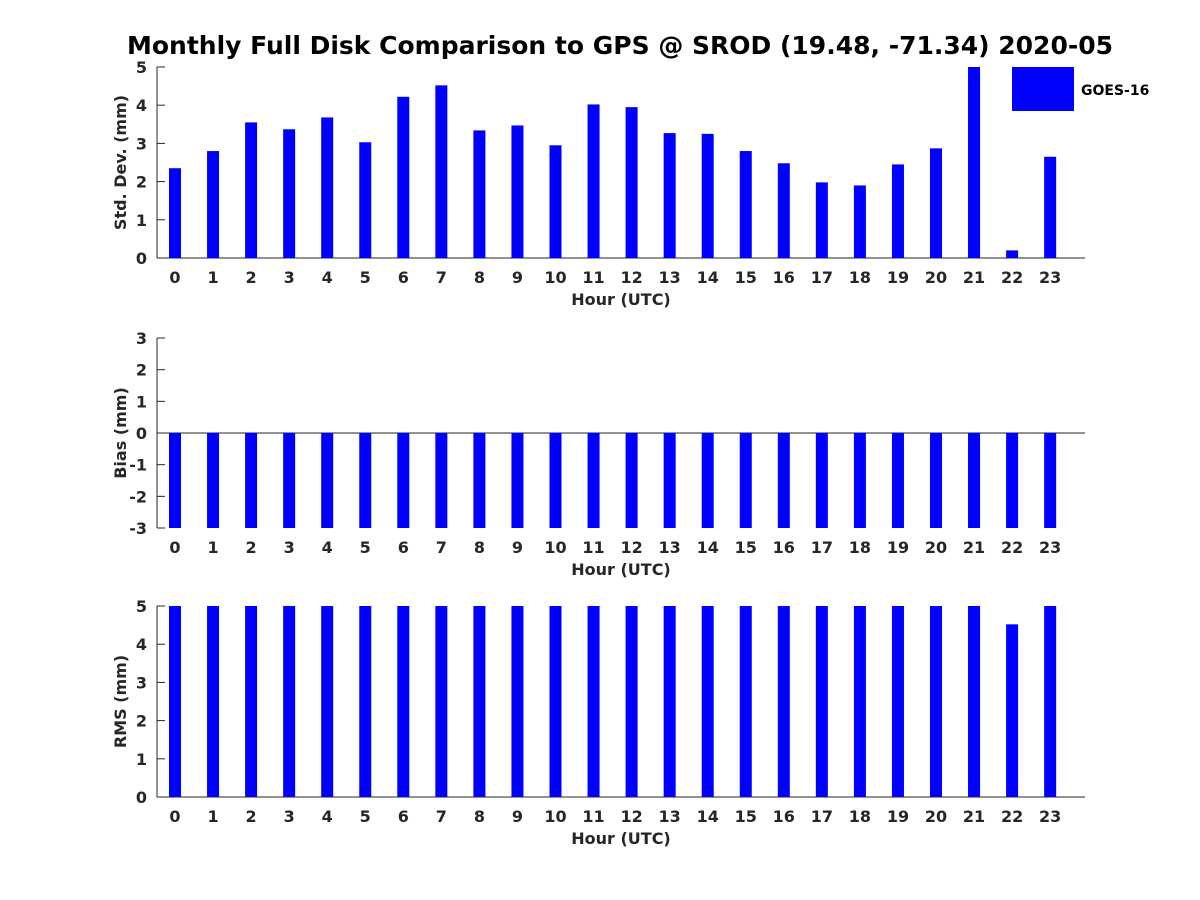 The image size is (1200, 900). Describe the element at coordinates (141, 338) in the screenshot. I see `y-tick-label: 3` at that location.